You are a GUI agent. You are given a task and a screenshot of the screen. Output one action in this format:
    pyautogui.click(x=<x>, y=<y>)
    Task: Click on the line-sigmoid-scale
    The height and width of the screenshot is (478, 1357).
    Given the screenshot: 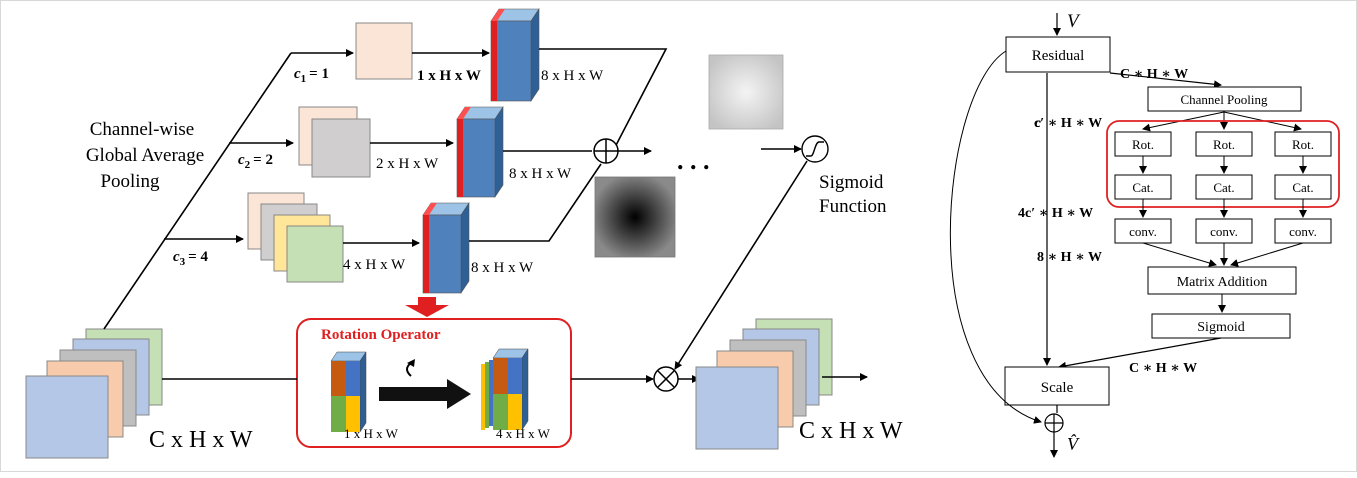 What is the action you would take?
    pyautogui.click(x=1140, y=353)
    